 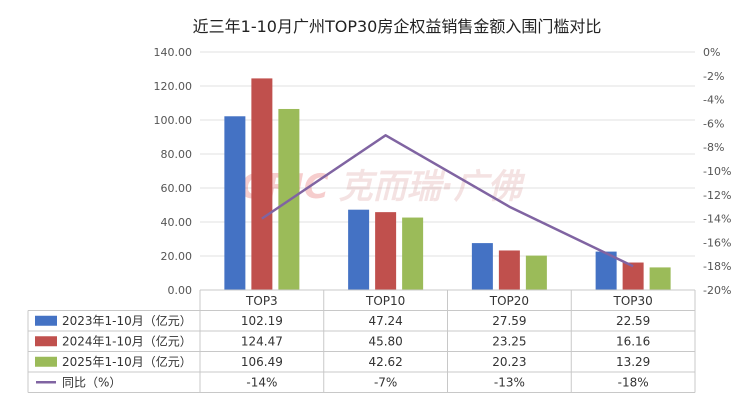 What do you see at coordinates (717, 195) in the screenshot?
I see `right-tick-label: -12%` at bounding box center [717, 195].